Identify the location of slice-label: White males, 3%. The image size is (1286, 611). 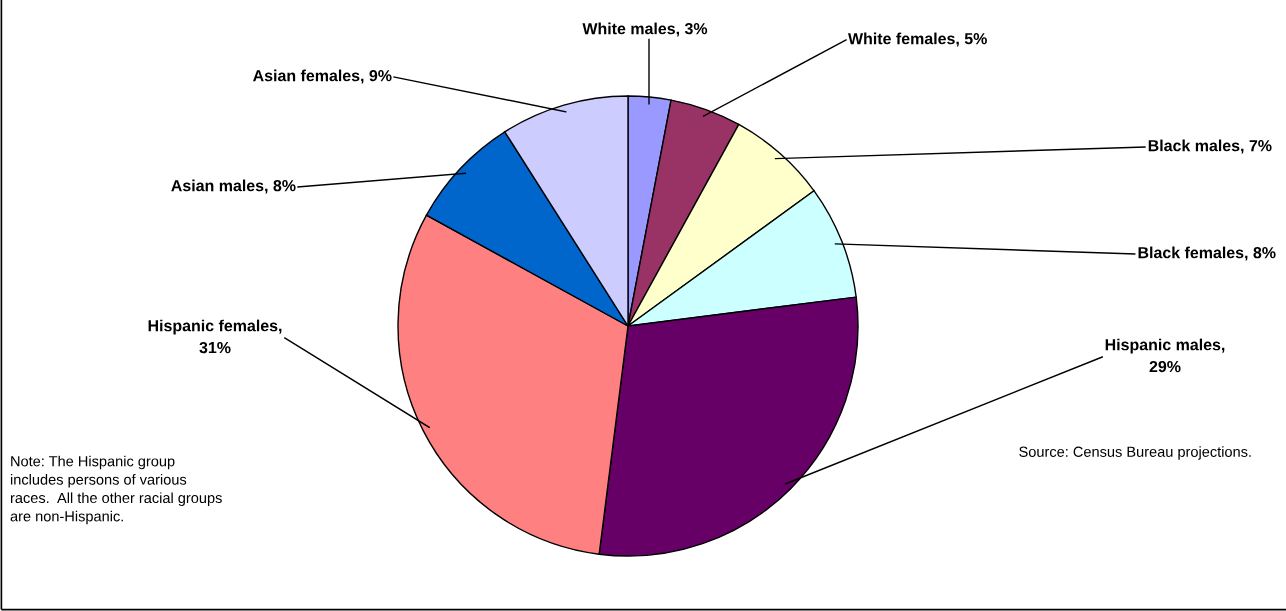
(645, 29).